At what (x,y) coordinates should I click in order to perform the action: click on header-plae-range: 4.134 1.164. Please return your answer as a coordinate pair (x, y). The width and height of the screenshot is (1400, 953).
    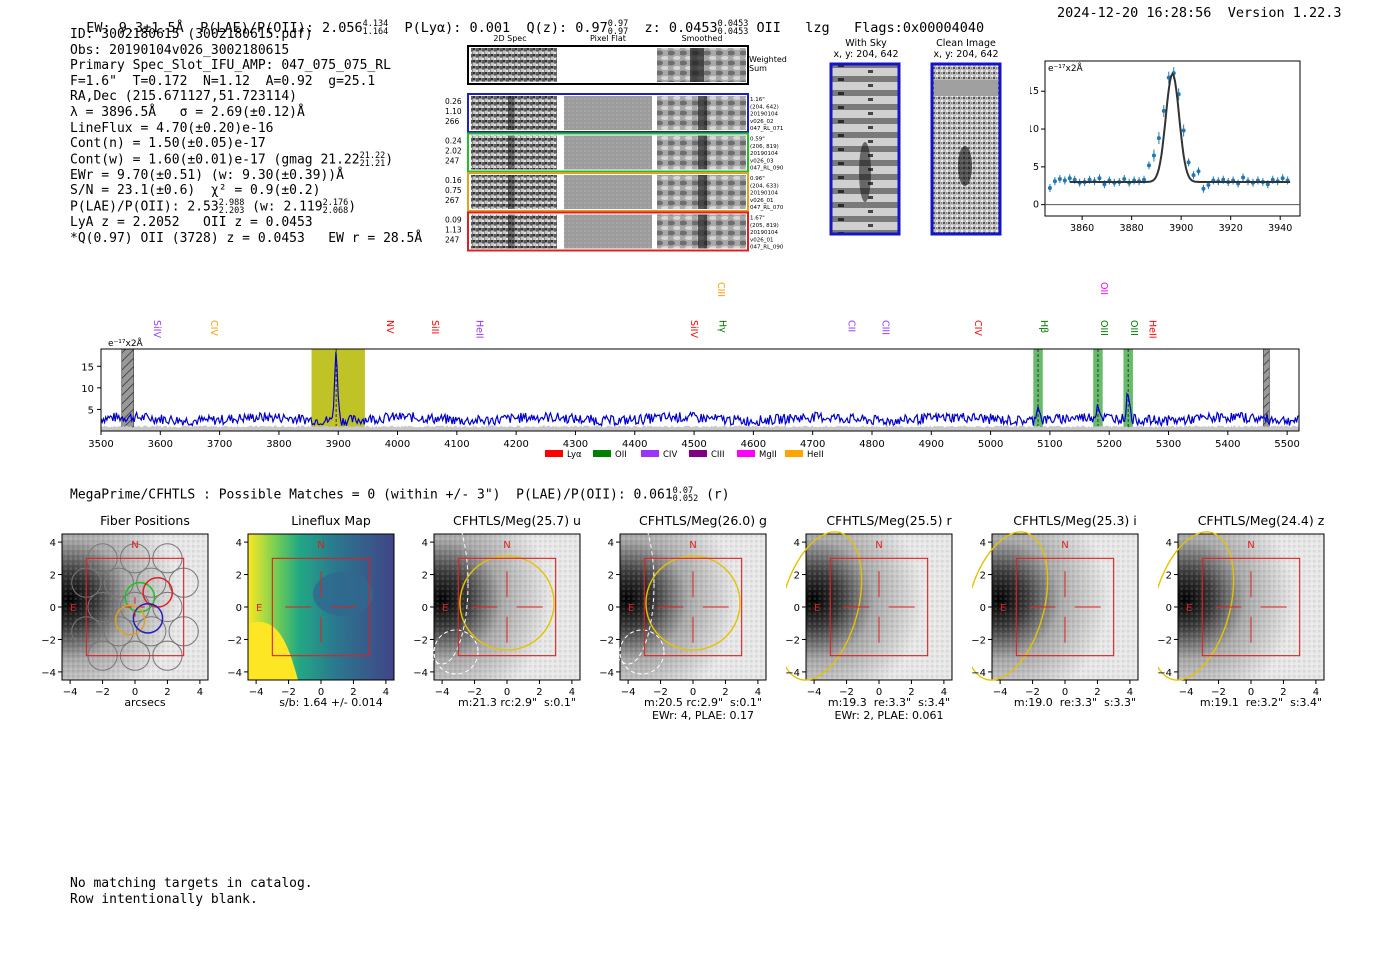
    Looking at the image, I should click on (375, 28).